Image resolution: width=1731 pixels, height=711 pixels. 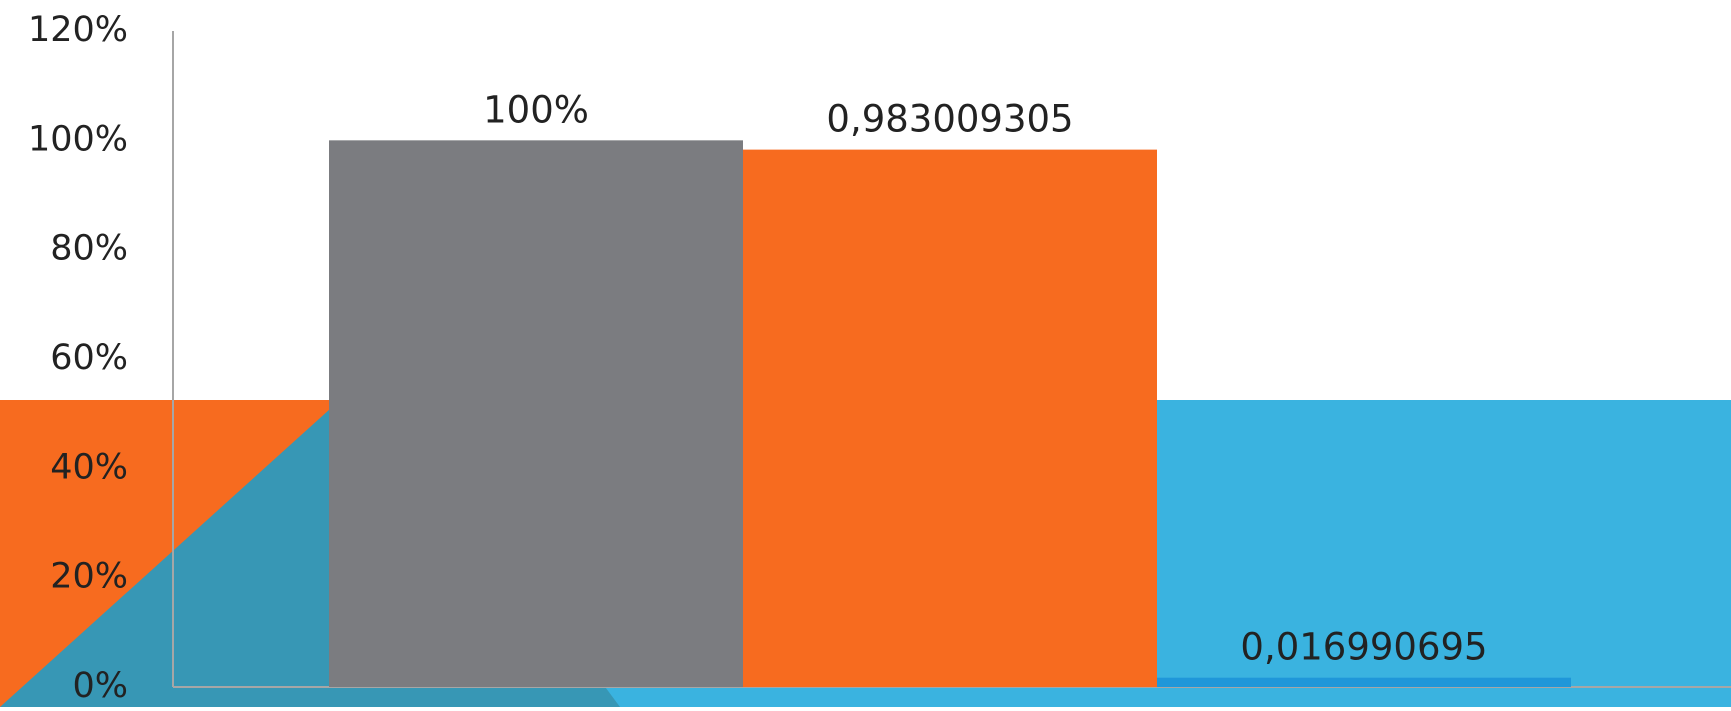 What do you see at coordinates (89, 467) in the screenshot?
I see `y-tick-label: 40%` at bounding box center [89, 467].